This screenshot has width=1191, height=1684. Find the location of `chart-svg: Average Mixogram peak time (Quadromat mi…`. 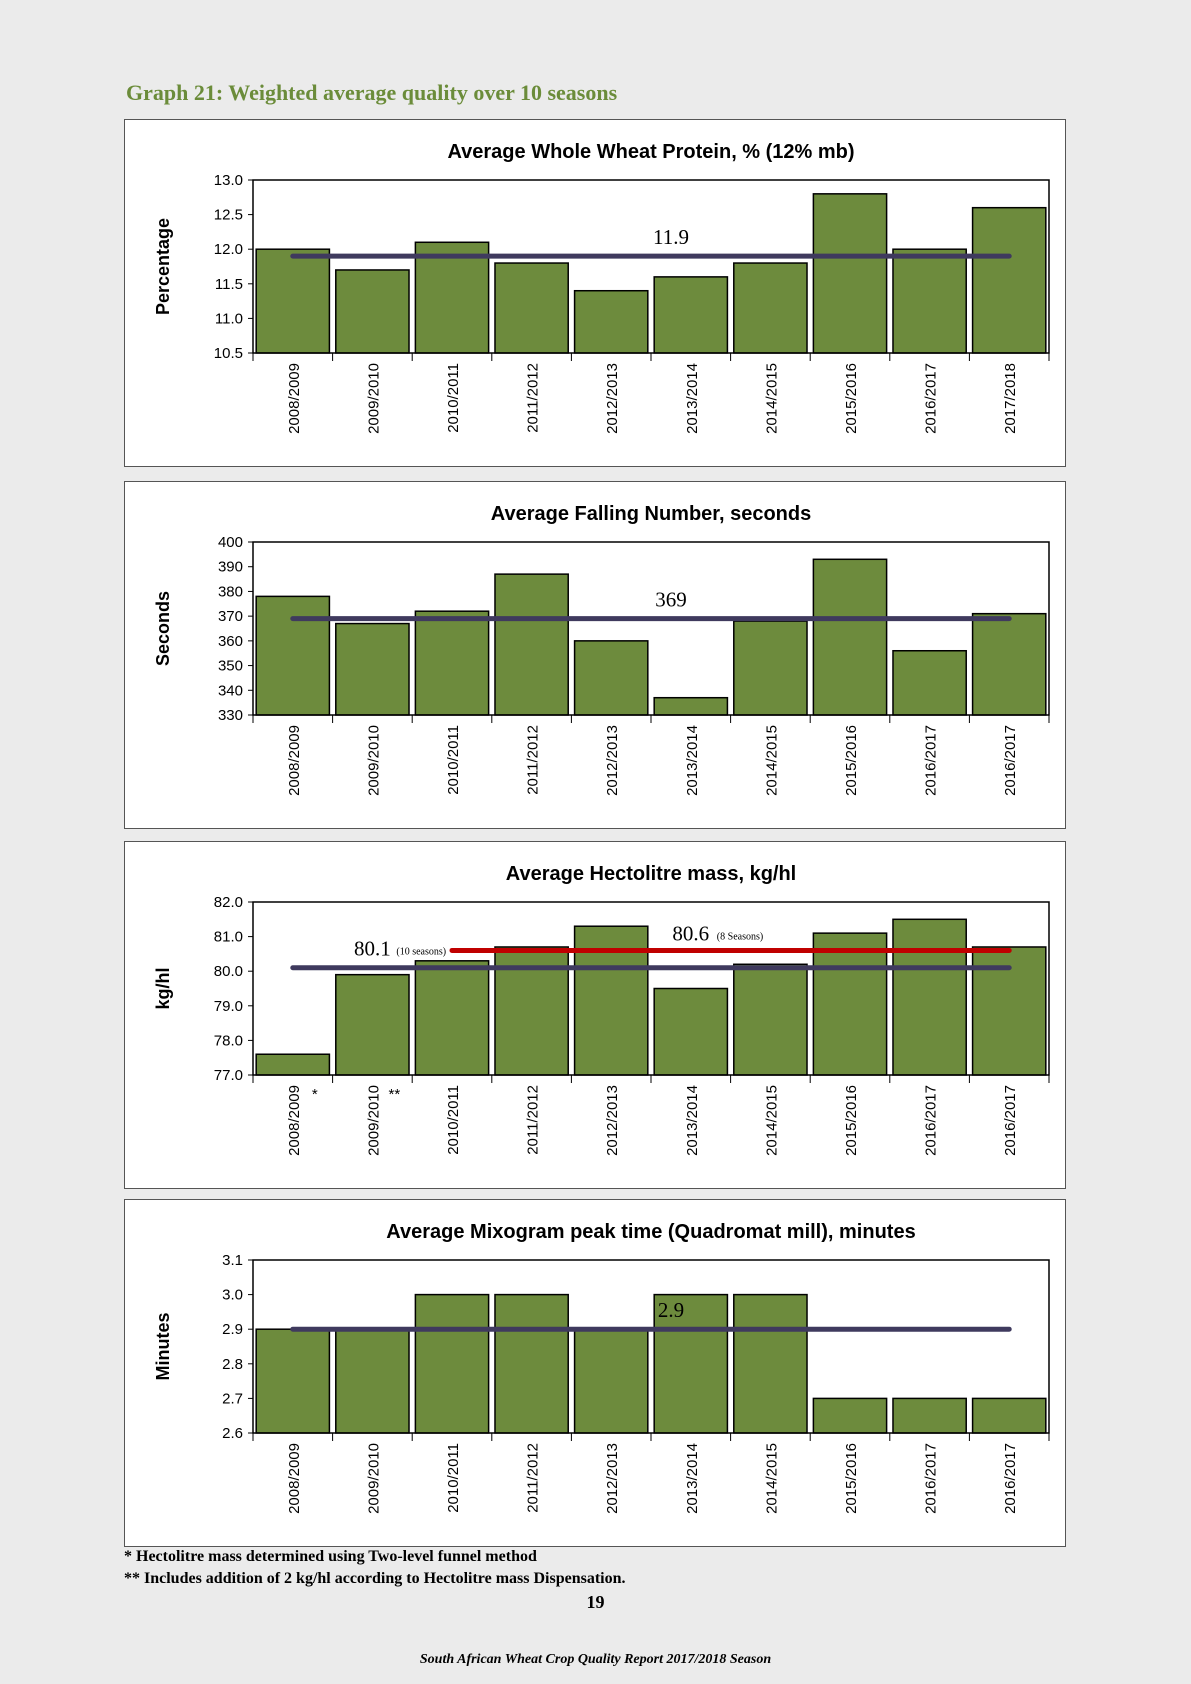

chart-svg: Average Mixogram peak time (Quadromat mi… is located at coordinates (601, 1367).